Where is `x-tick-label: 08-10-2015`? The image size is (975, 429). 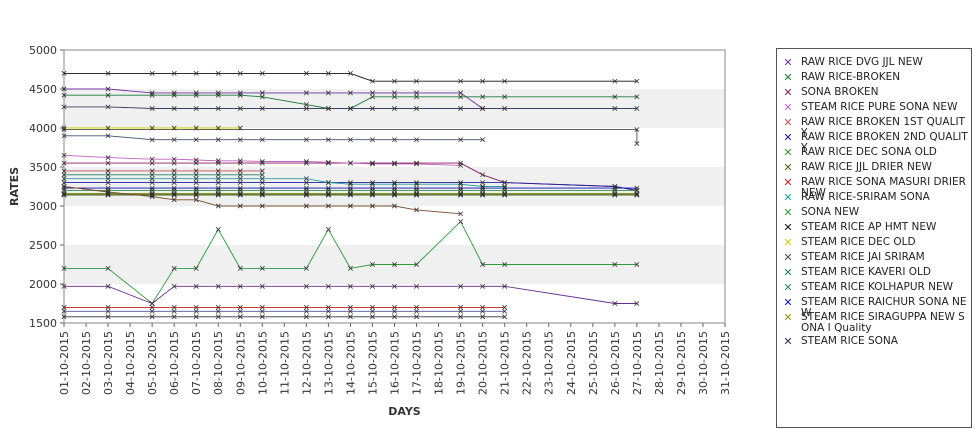 x-tick-label: 08-10-2015 is located at coordinates (218, 363).